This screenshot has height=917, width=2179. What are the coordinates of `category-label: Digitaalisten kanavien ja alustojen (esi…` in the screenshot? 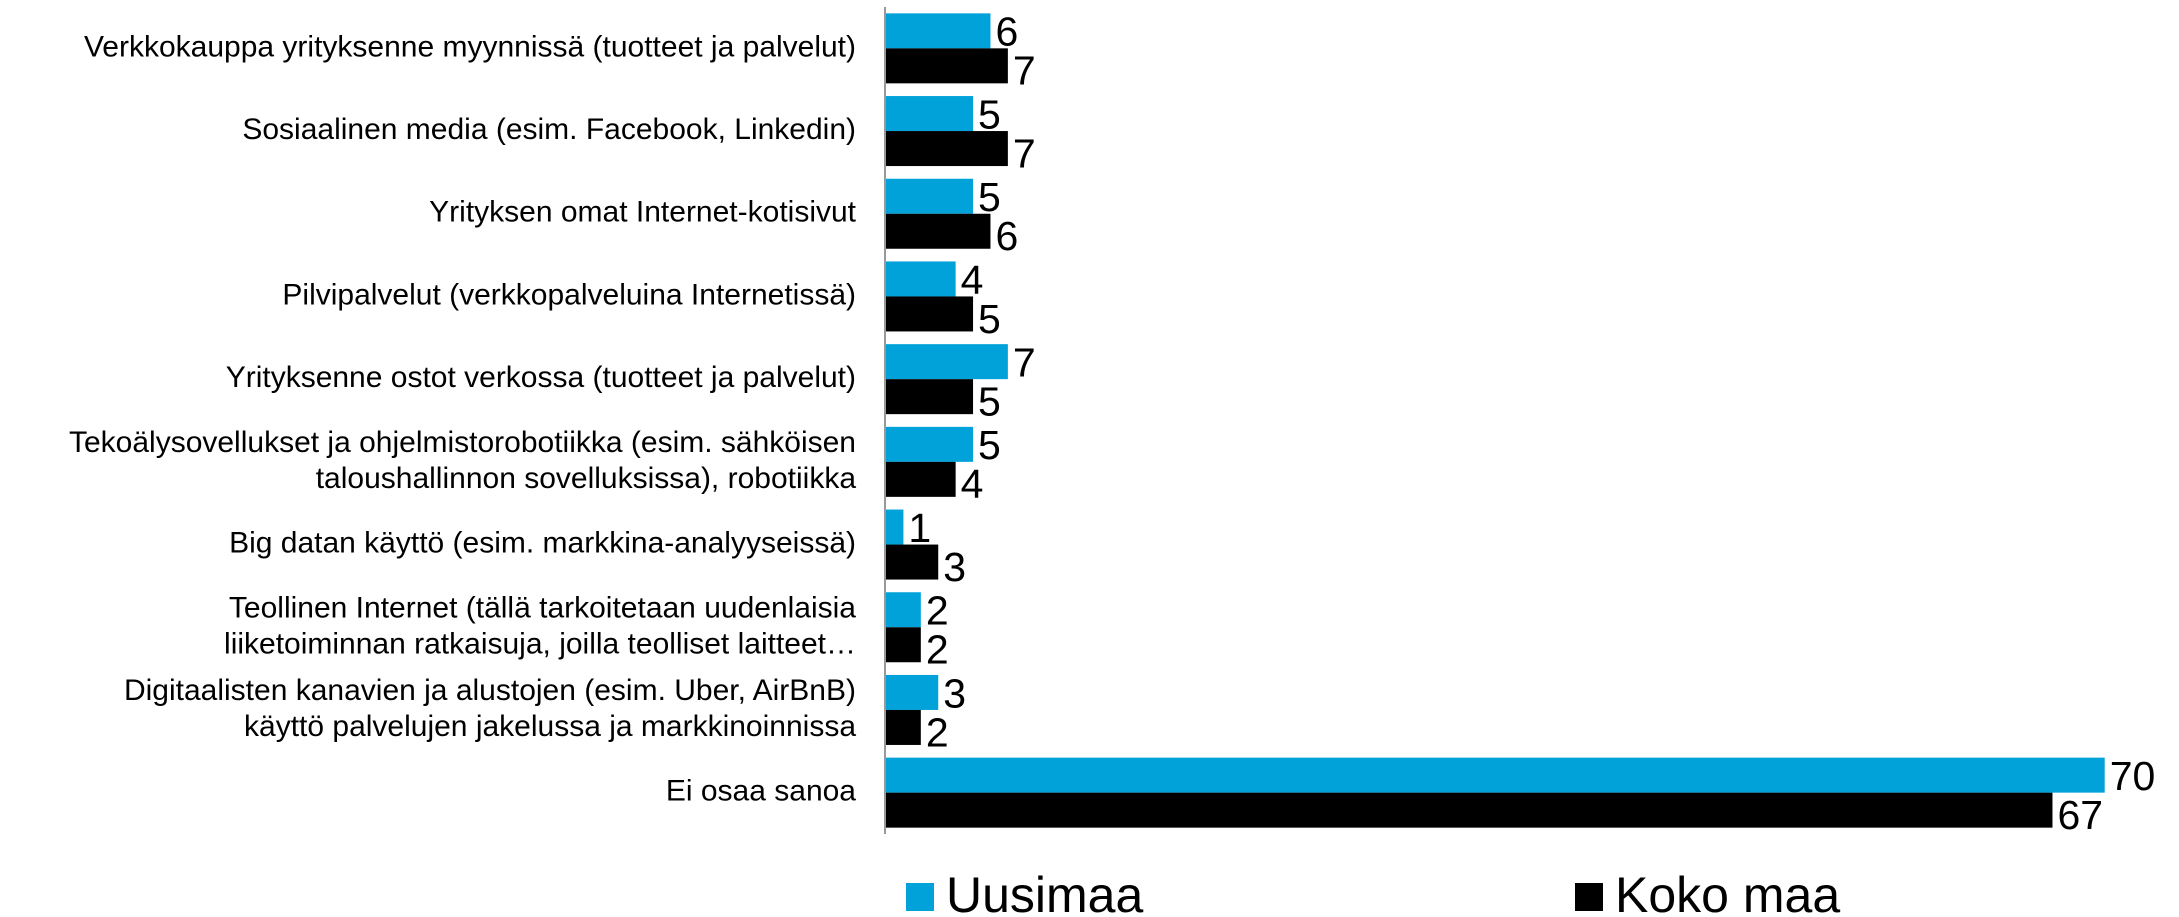 It's located at (490, 708).